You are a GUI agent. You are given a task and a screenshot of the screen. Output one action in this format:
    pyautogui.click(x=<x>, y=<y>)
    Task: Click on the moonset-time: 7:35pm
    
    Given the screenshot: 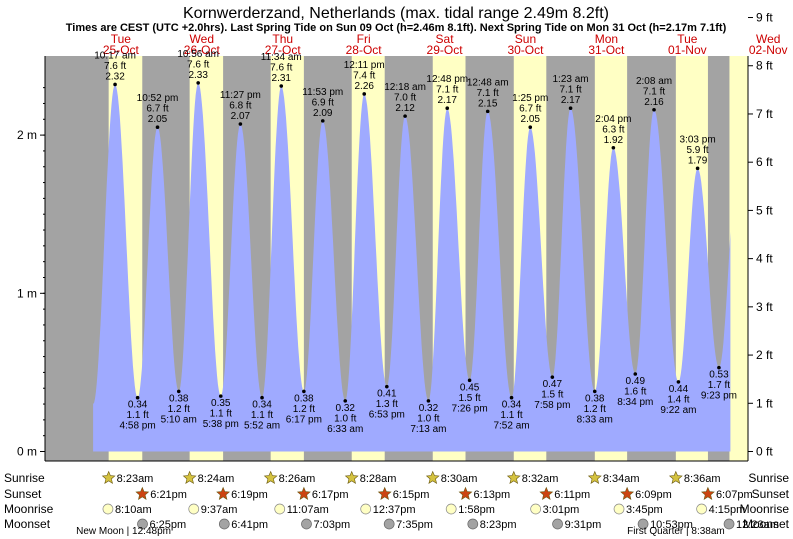 What is the action you would take?
    pyautogui.click(x=414, y=525)
    